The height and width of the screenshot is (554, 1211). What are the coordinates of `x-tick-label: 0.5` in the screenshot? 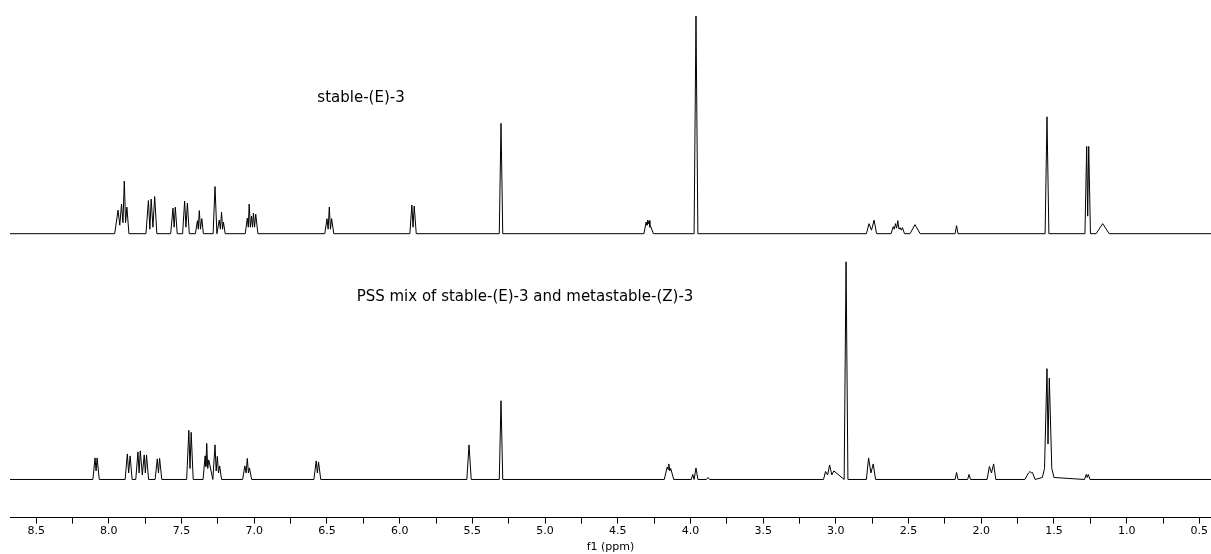 It's located at (1199, 531).